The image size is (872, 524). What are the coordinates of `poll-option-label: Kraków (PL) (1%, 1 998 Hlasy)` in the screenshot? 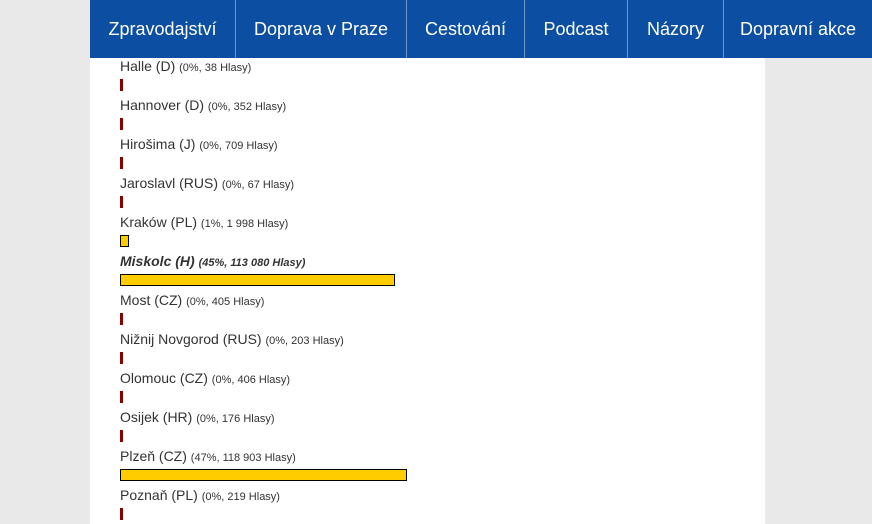 It's located at (204, 222).